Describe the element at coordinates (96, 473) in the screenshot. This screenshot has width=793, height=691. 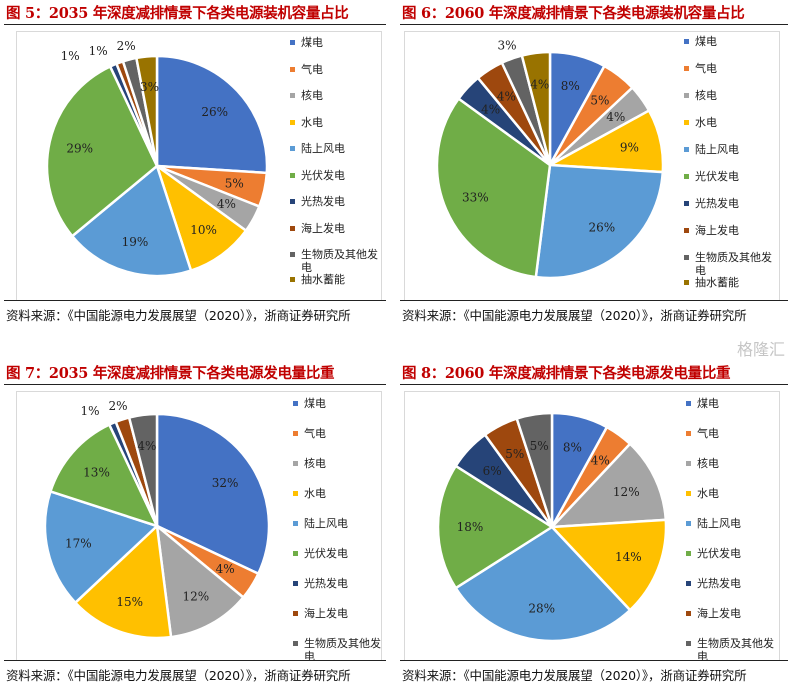
I see `data-label: 13%` at that location.